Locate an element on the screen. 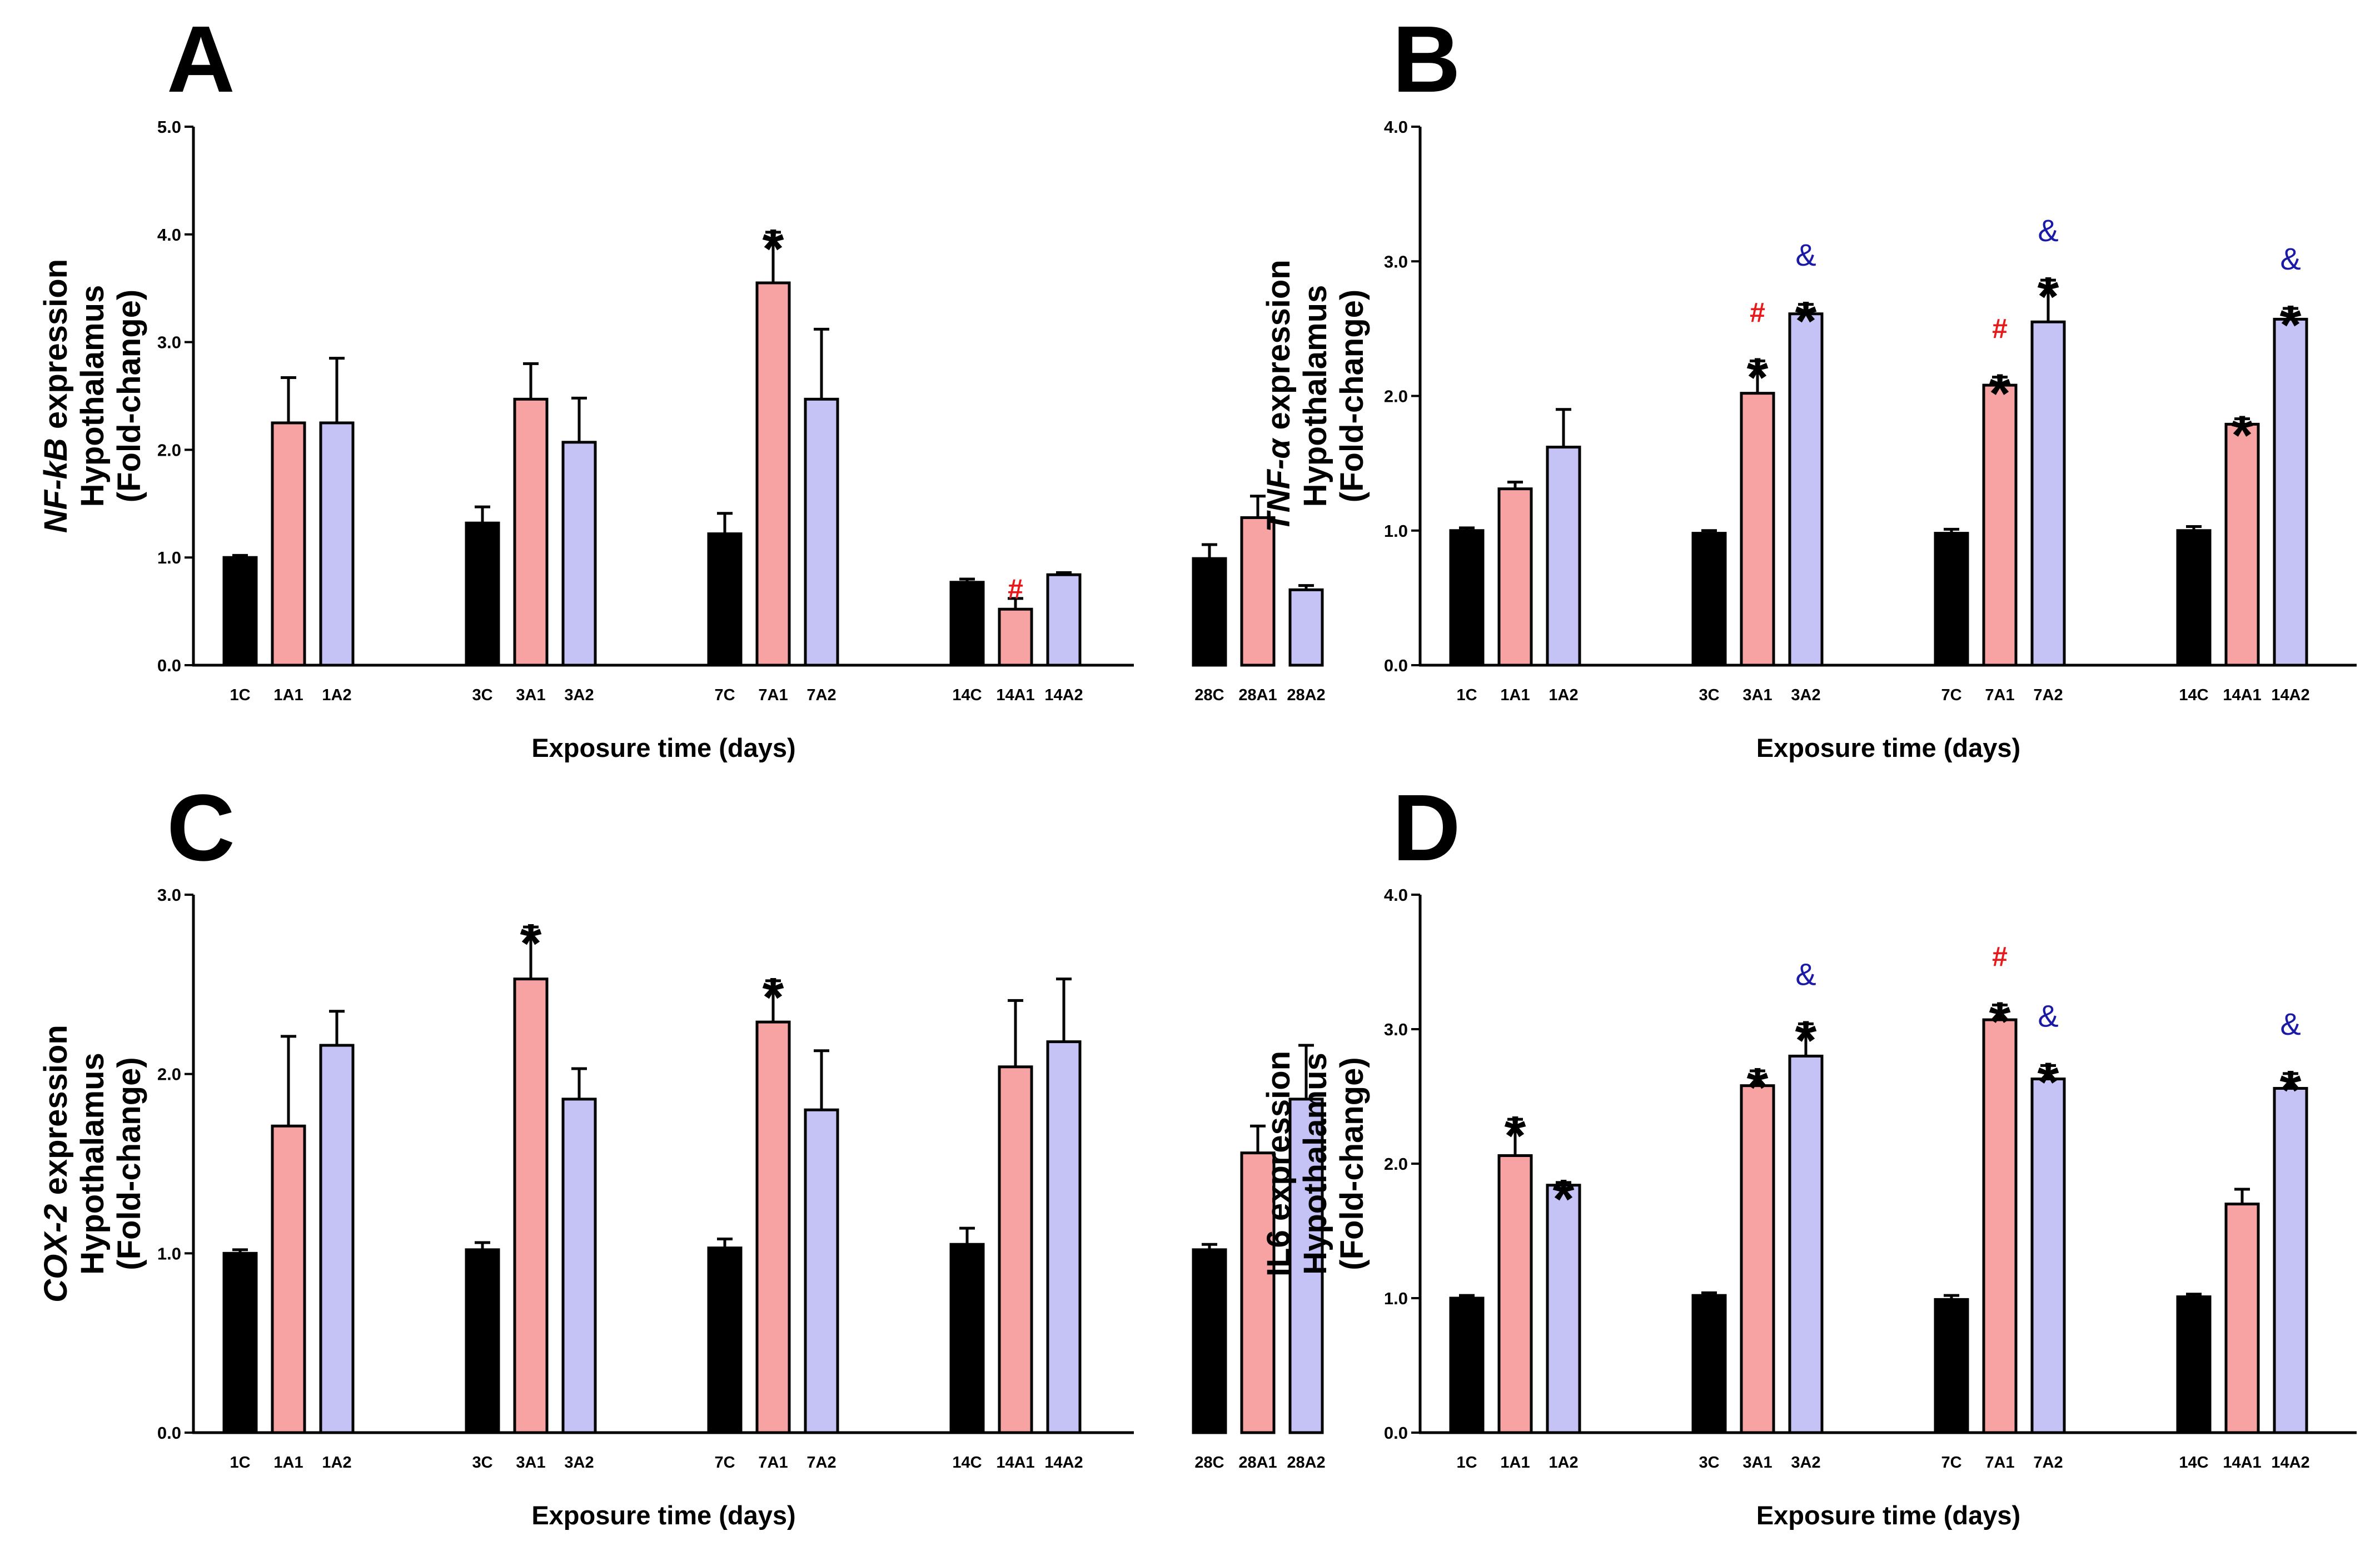 The height and width of the screenshot is (1546, 2380). x-tick-label: 28C is located at coordinates (1209, 695).